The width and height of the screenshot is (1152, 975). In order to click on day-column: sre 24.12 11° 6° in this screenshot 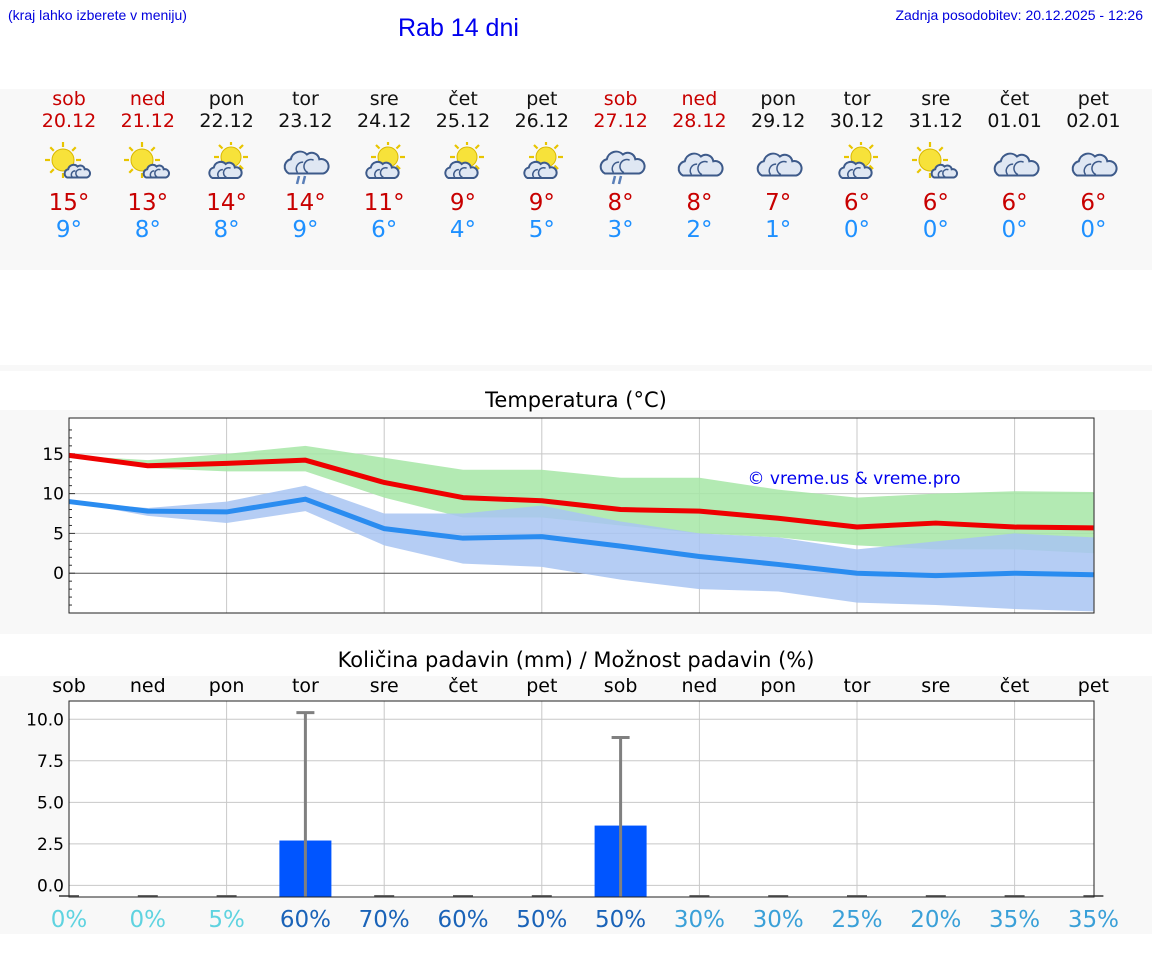, I will do `click(384, 166)`.